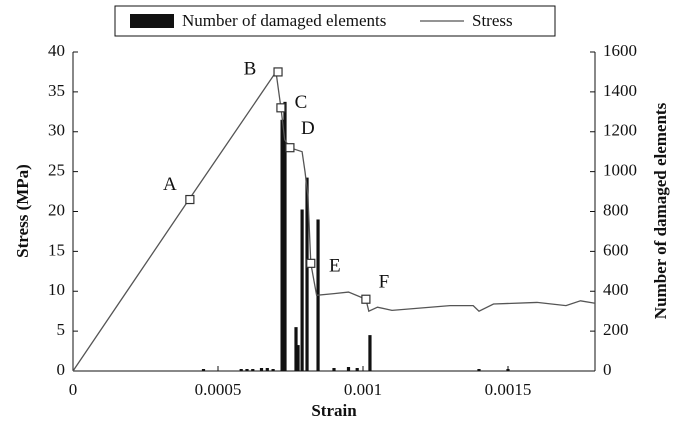  I want to click on x-tick-label: 0.0015, so click(508, 389).